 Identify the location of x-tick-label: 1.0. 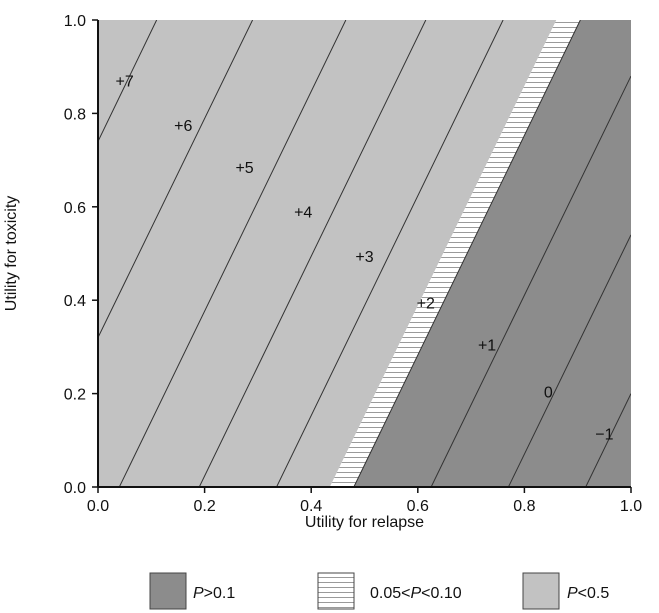
(631, 506).